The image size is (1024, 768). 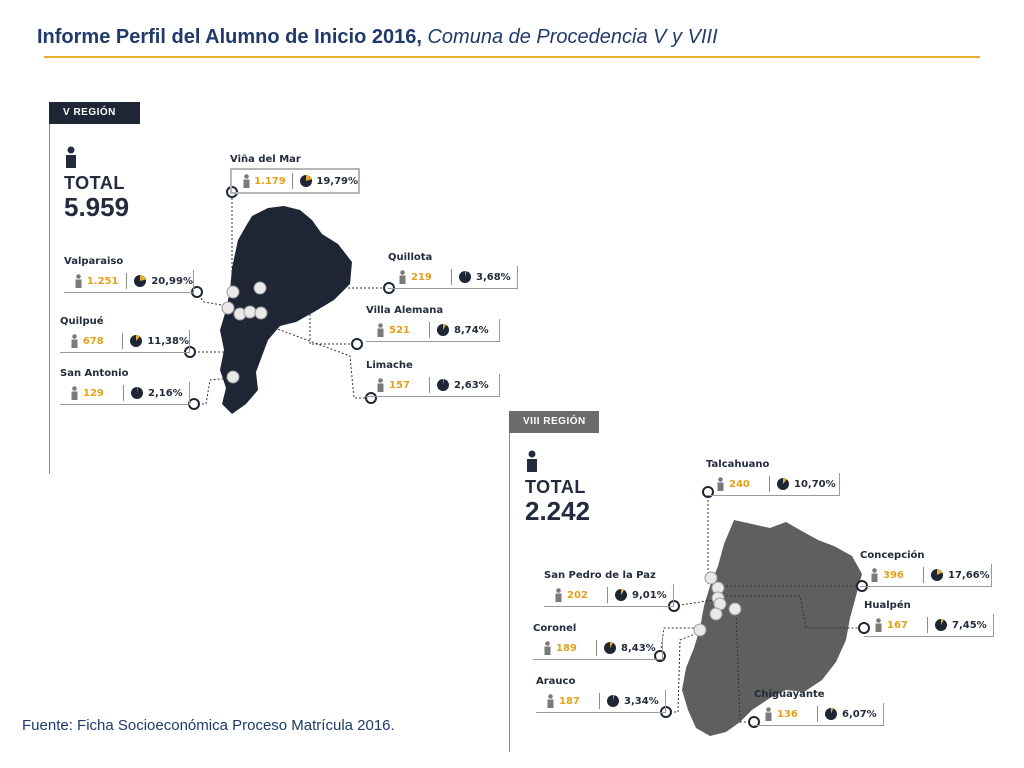 I want to click on comuna-callout: Talcahuano 240 10,70%, so click(x=773, y=477).